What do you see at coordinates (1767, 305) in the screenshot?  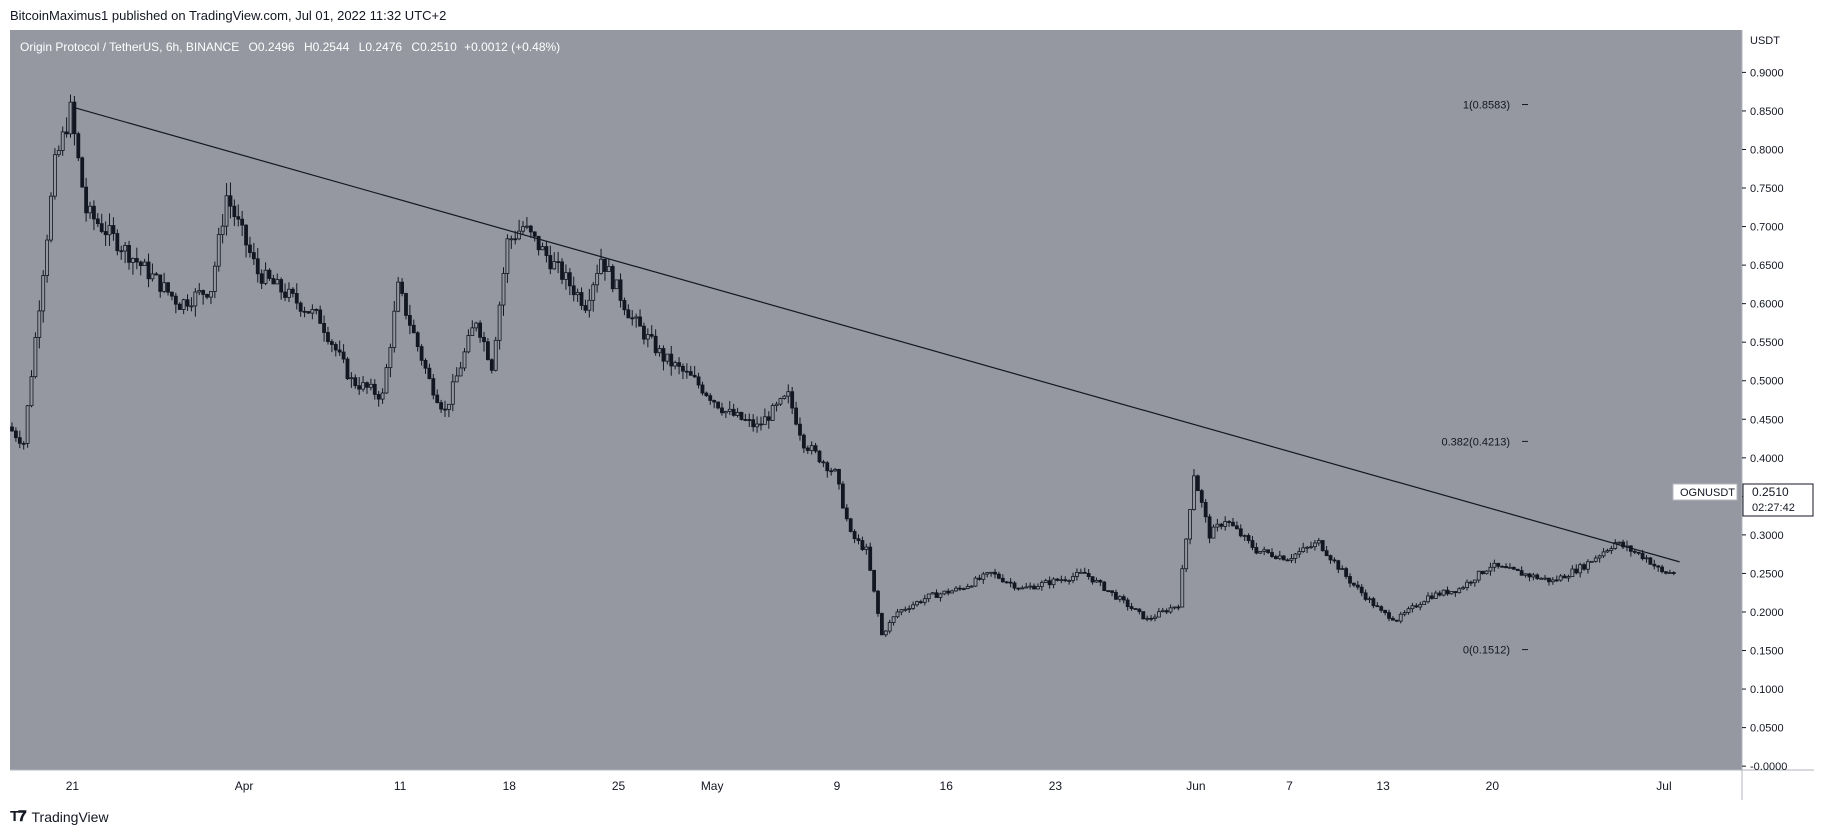 I see `y-tick-label: 0.6000` at bounding box center [1767, 305].